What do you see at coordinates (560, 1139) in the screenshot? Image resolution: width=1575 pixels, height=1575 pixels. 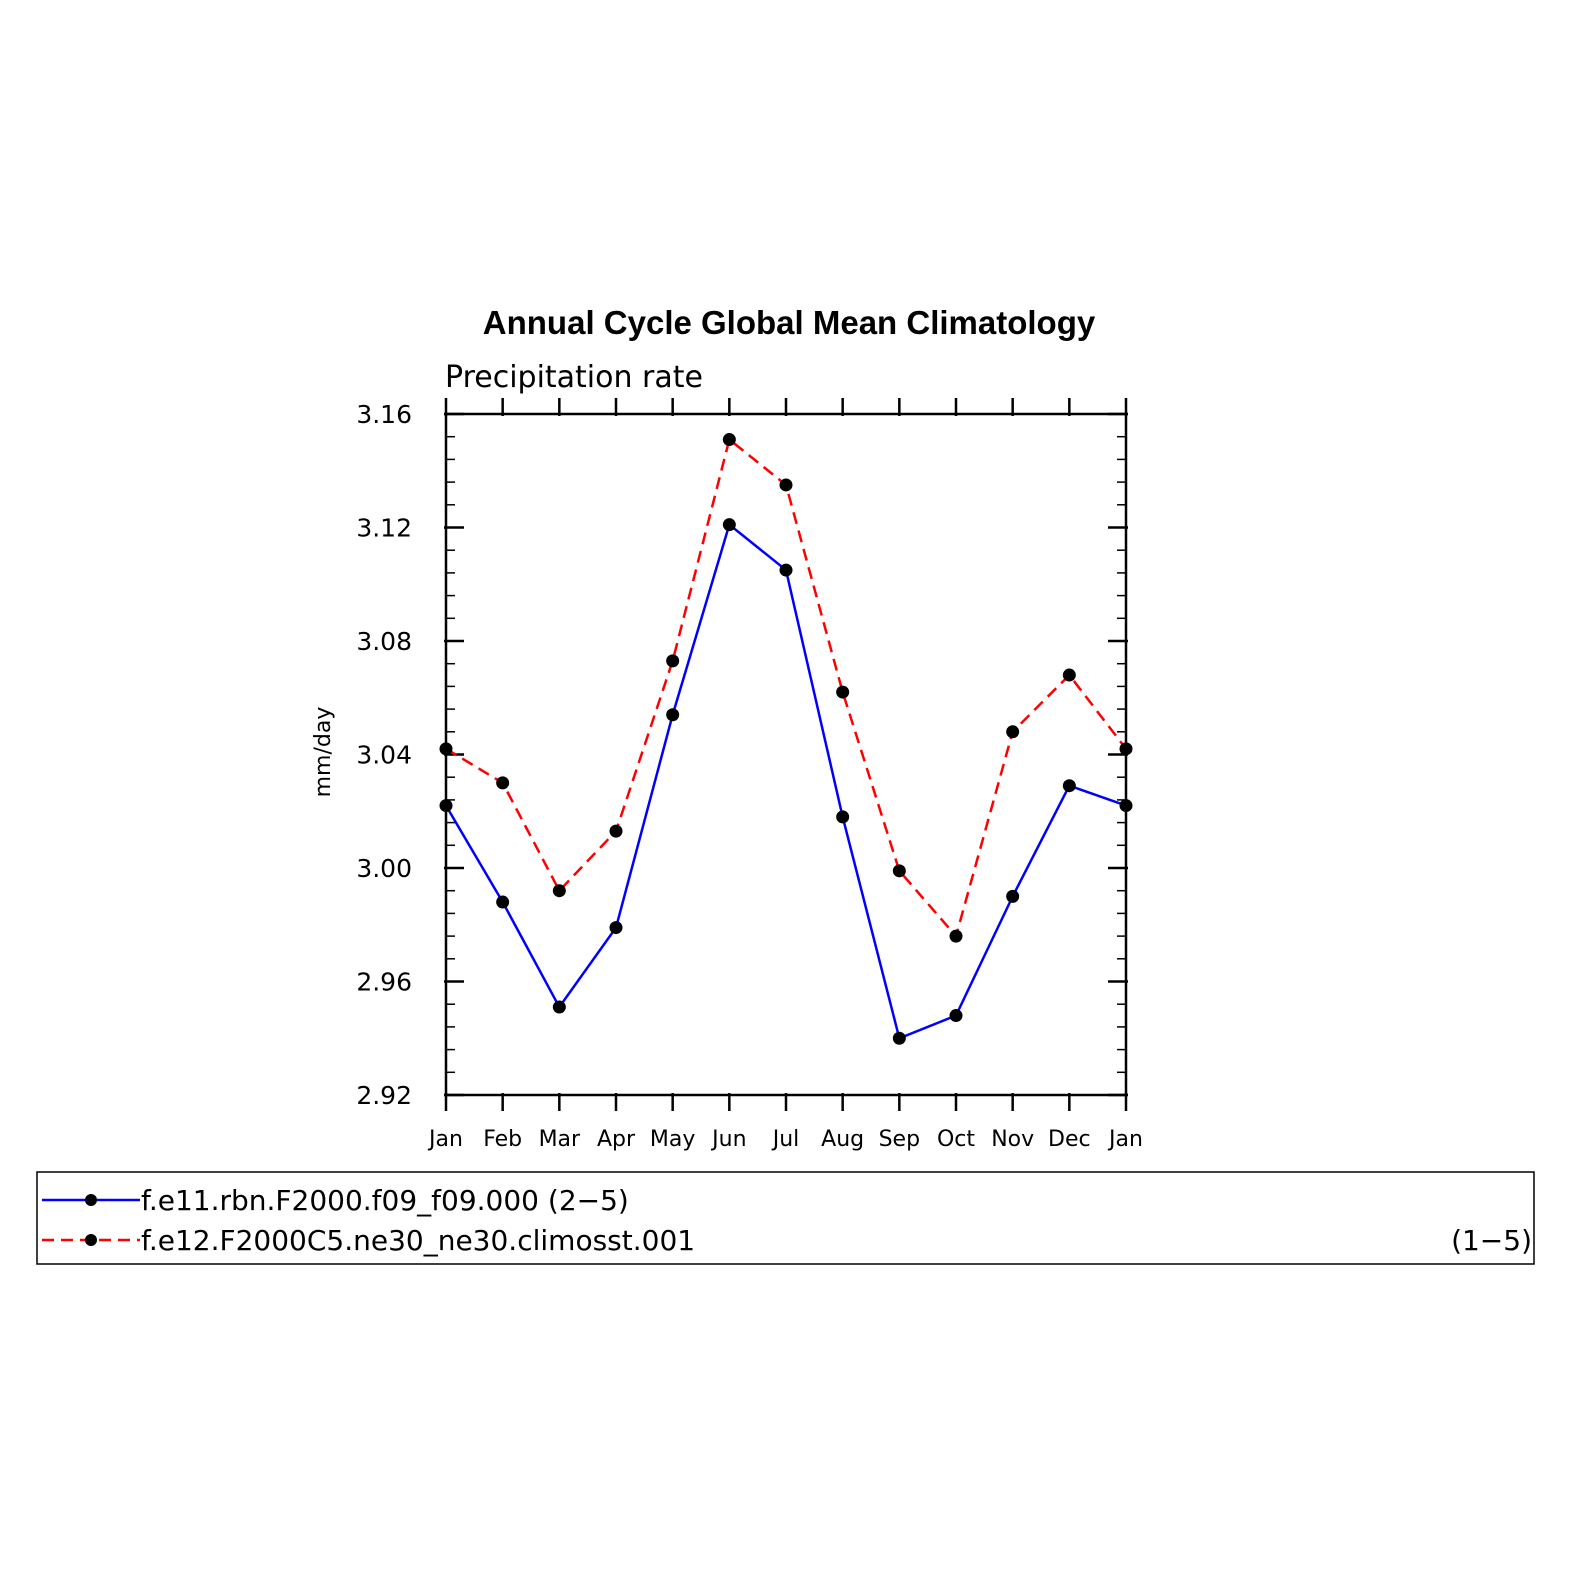 I see `x-tick-label: Mar` at bounding box center [560, 1139].